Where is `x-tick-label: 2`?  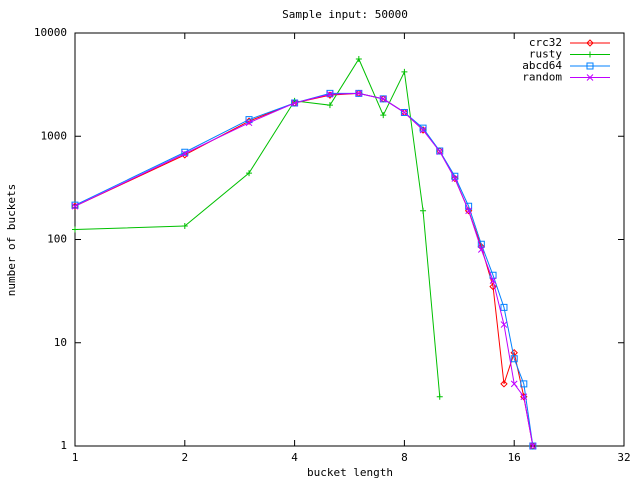
x-tick-label: 2 is located at coordinates (184, 457).